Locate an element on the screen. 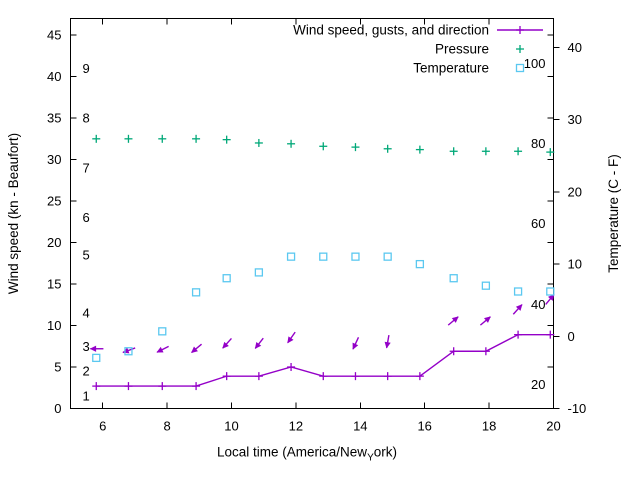  beaufort-scale-label: 9 is located at coordinates (86, 68).